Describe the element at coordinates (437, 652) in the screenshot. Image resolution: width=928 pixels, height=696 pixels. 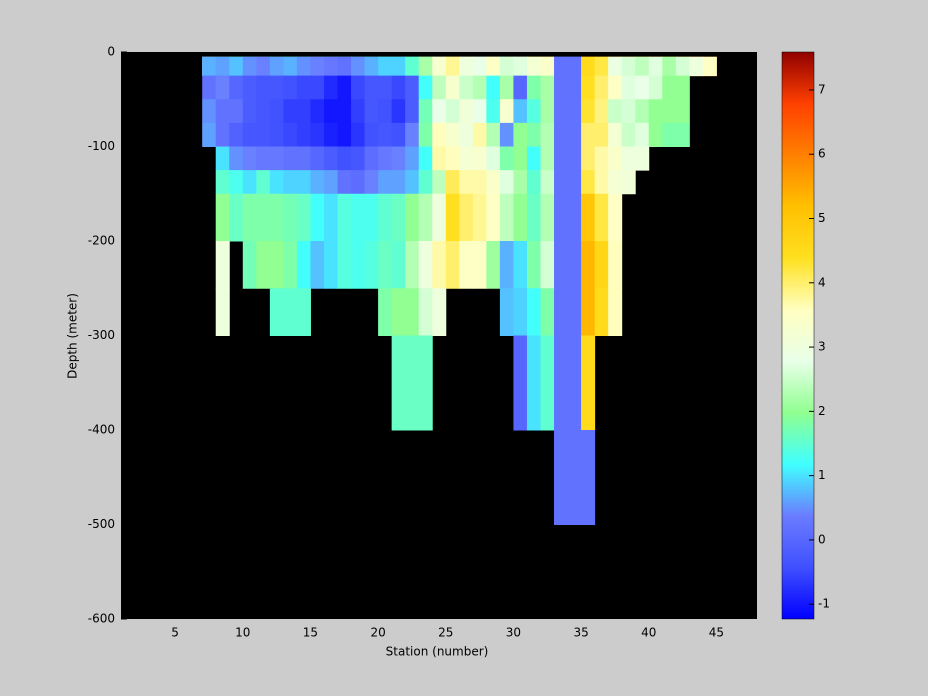
I see `x-axis-label: Station (number)` at that location.